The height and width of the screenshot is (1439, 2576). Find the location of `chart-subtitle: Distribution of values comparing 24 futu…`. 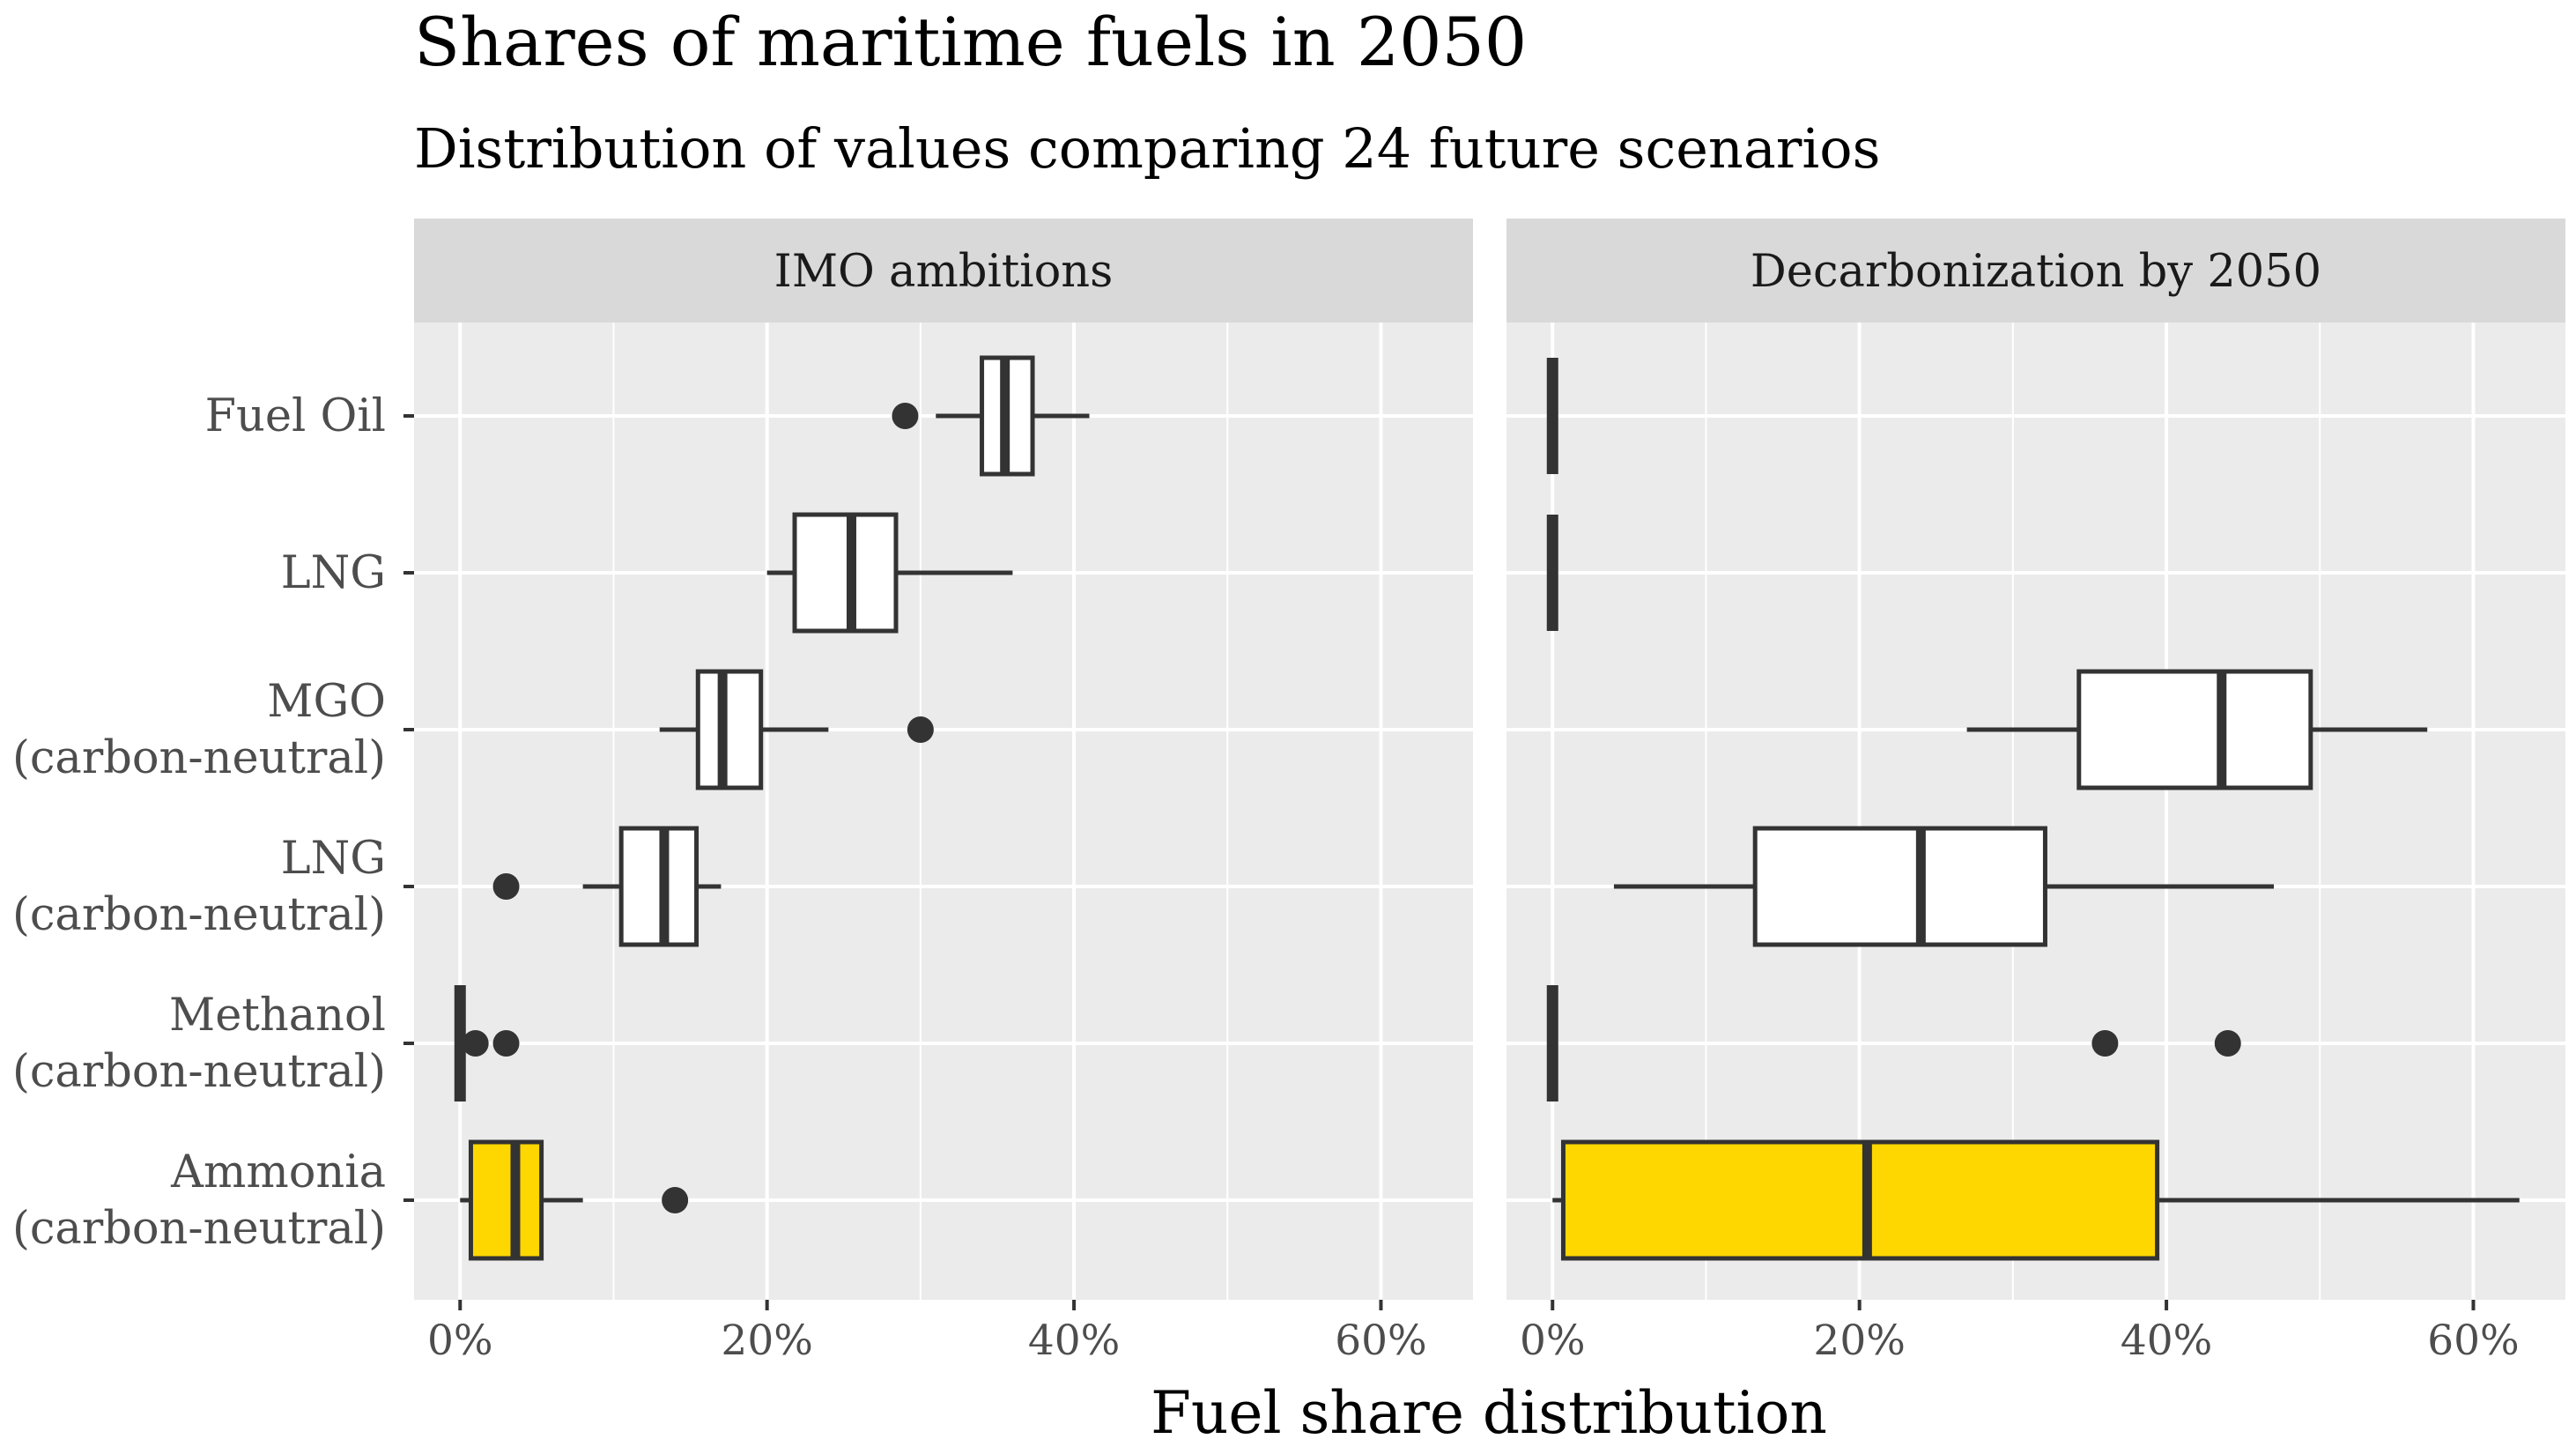

chart-subtitle: Distribution of values comparing 24 futu… is located at coordinates (1147, 148).